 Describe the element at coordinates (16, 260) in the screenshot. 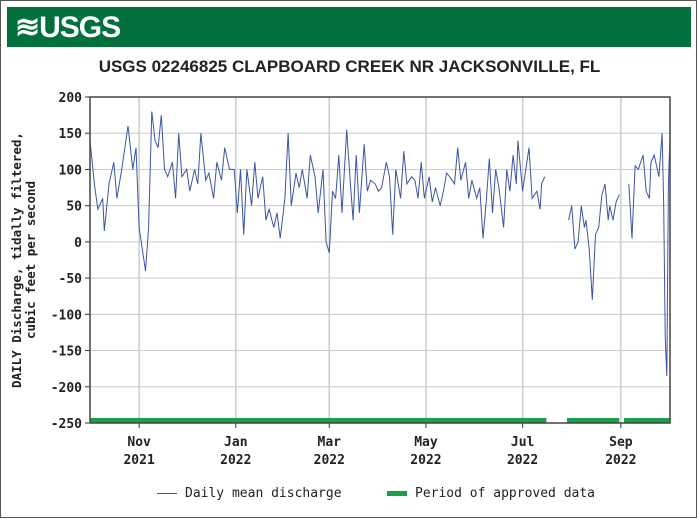

I see `y-axis-label: DAILY Discharge, tidally filtered,` at that location.